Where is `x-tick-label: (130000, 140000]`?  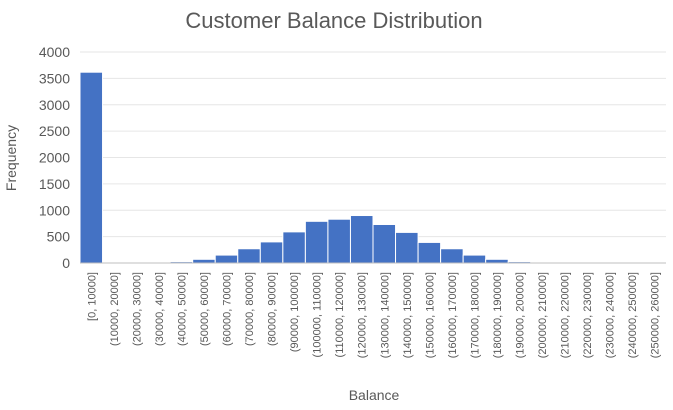
x-tick-label: (130000, 140000] is located at coordinates (385, 315).